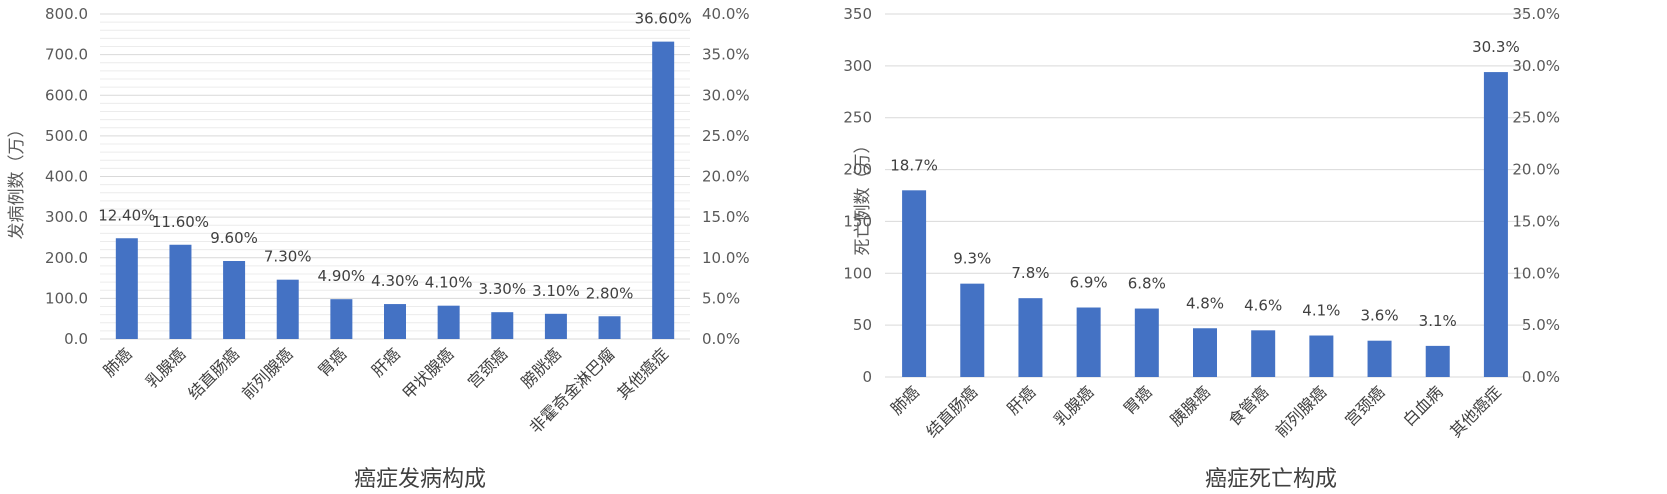  What do you see at coordinates (1205, 303) in the screenshot?
I see `data-label: 4.8%` at bounding box center [1205, 303].